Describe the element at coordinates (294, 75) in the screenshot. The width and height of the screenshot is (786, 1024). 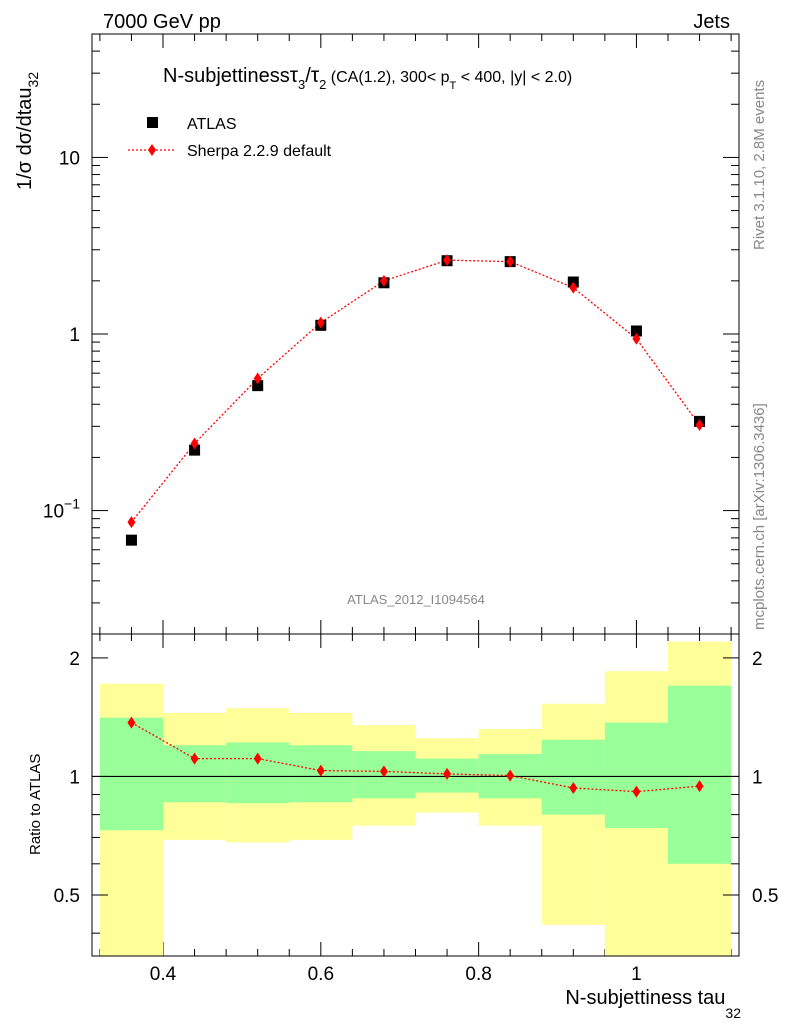
I see `title-sym-a: τ` at that location.